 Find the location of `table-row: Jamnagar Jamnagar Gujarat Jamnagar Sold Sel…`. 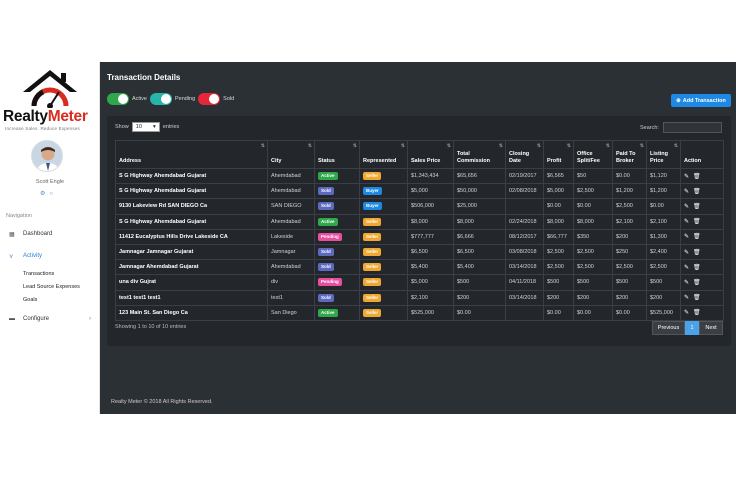

table-row: Jamnagar Jamnagar Gujarat Jamnagar Sold Sel… is located at coordinates (419, 252).